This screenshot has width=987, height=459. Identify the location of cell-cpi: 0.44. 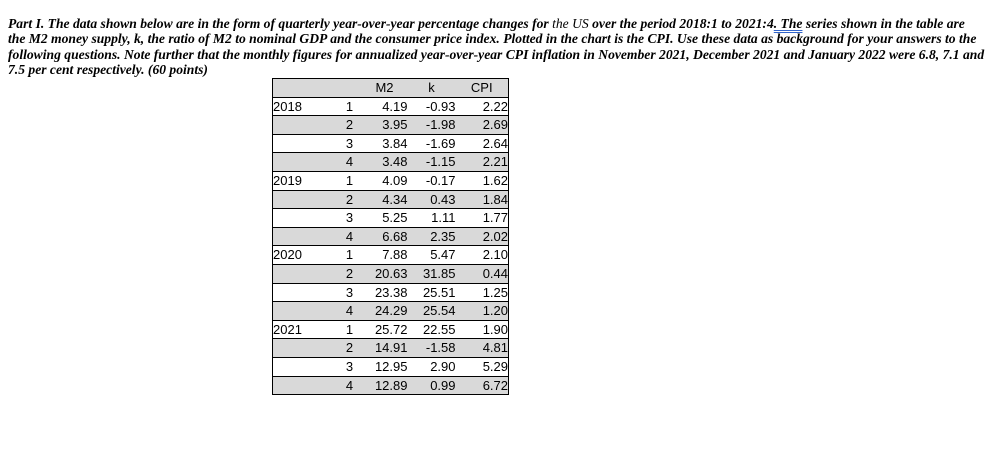
(482, 273).